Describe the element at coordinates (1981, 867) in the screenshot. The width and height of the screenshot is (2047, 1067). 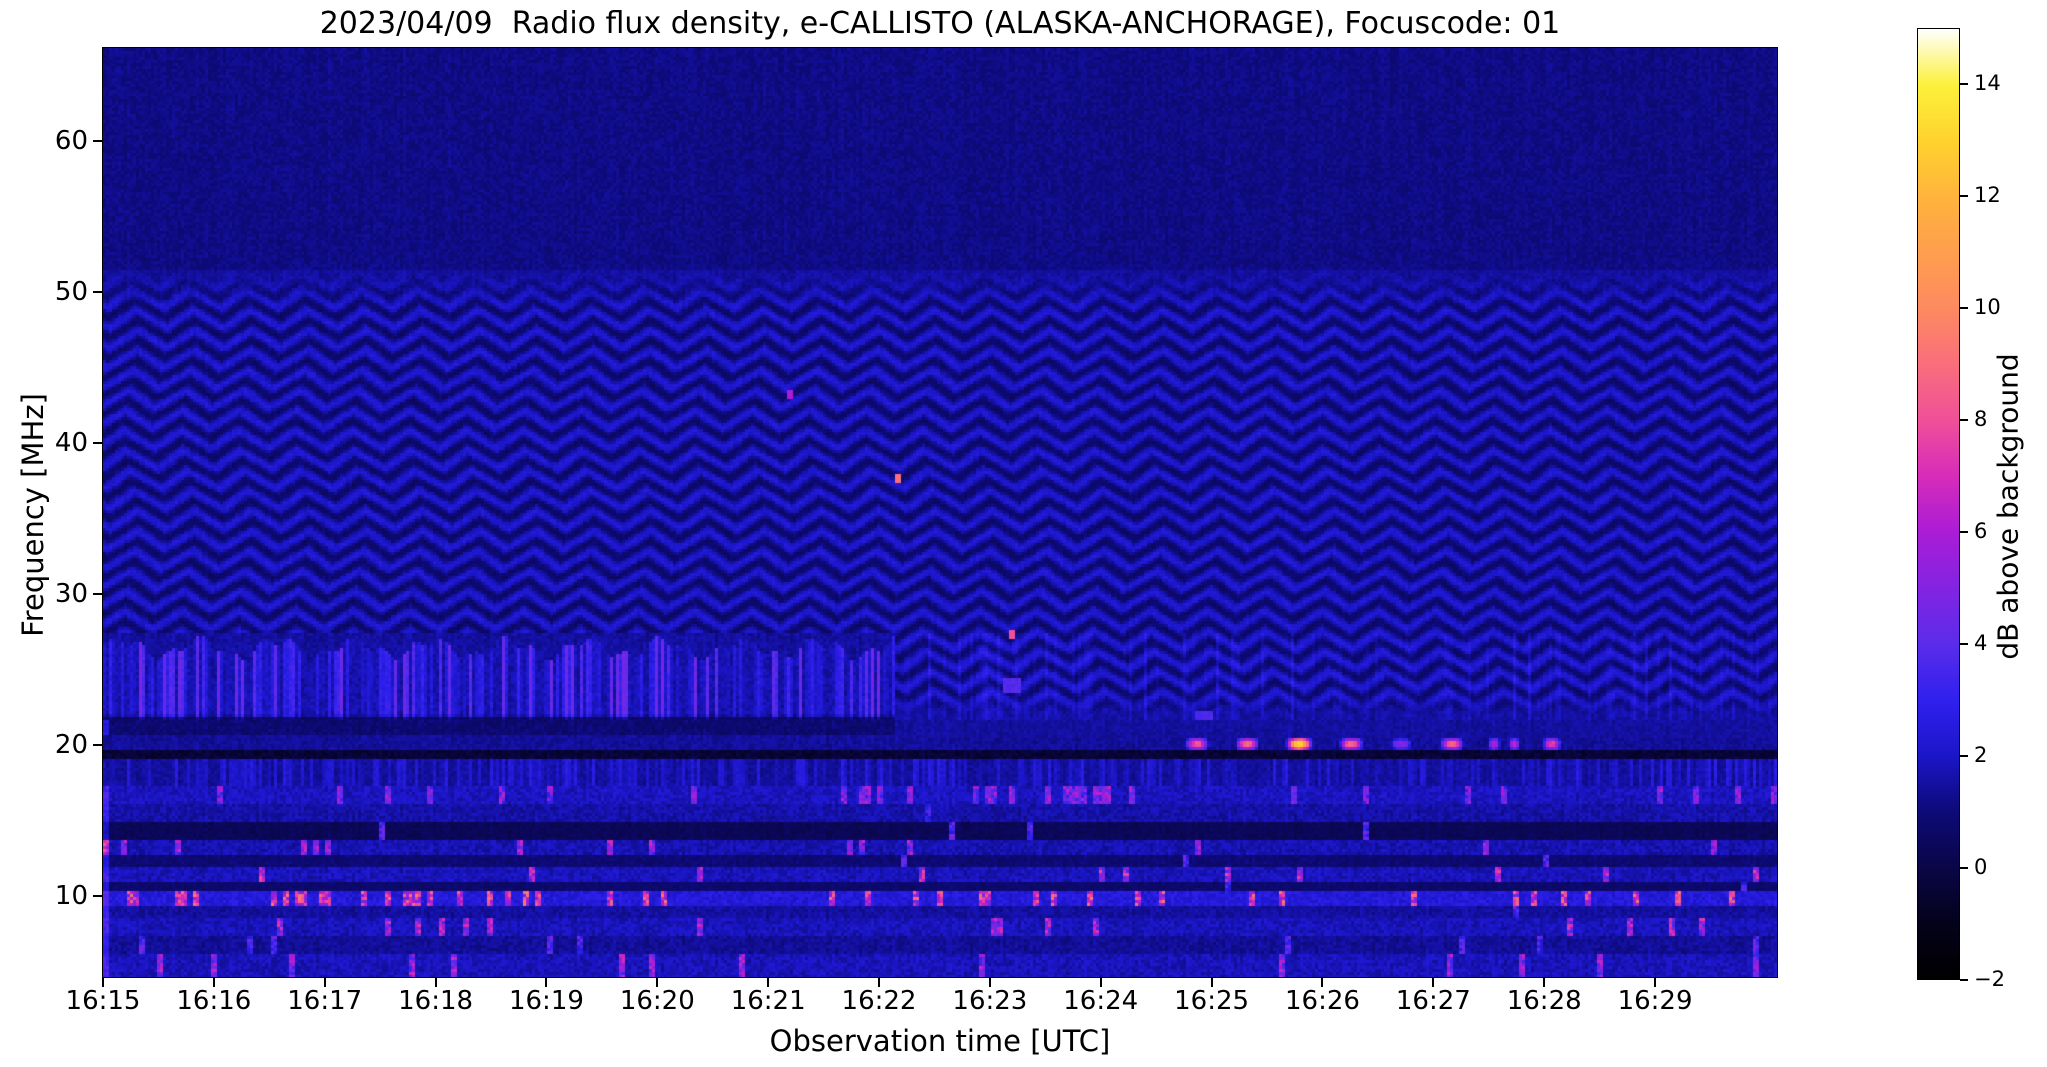
I see `colorbar-tick-label: 0` at that location.